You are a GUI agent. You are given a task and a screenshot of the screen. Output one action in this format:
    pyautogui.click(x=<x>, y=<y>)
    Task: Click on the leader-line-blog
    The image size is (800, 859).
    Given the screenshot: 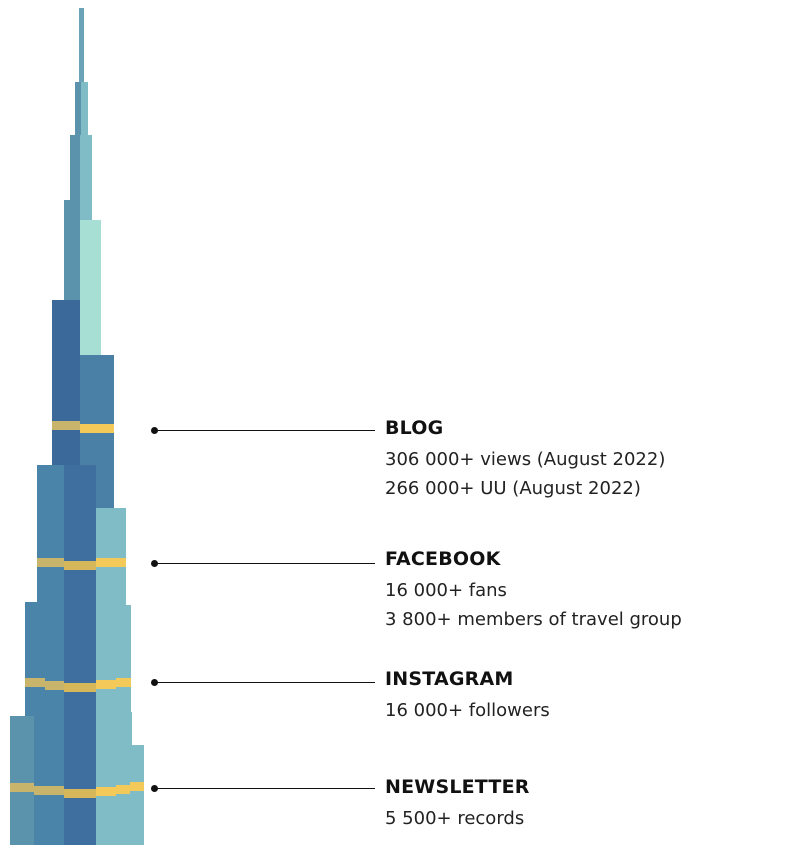 What is the action you would take?
    pyautogui.click(x=263, y=430)
    